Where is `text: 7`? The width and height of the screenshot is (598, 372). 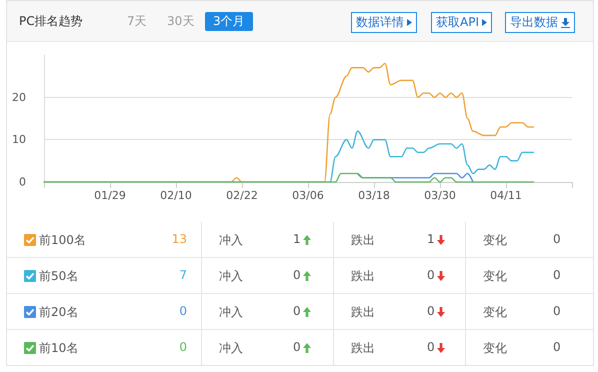 text: 7 is located at coordinates (183, 275).